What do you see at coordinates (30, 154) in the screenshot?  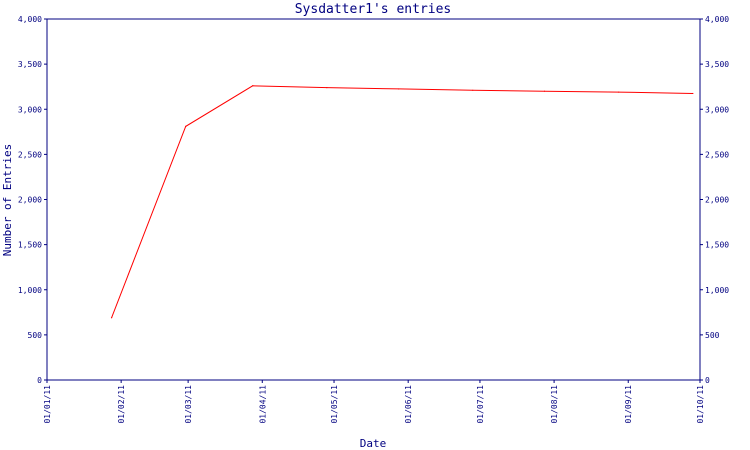 I see `y-tick-label-left: 2,500` at bounding box center [30, 154].